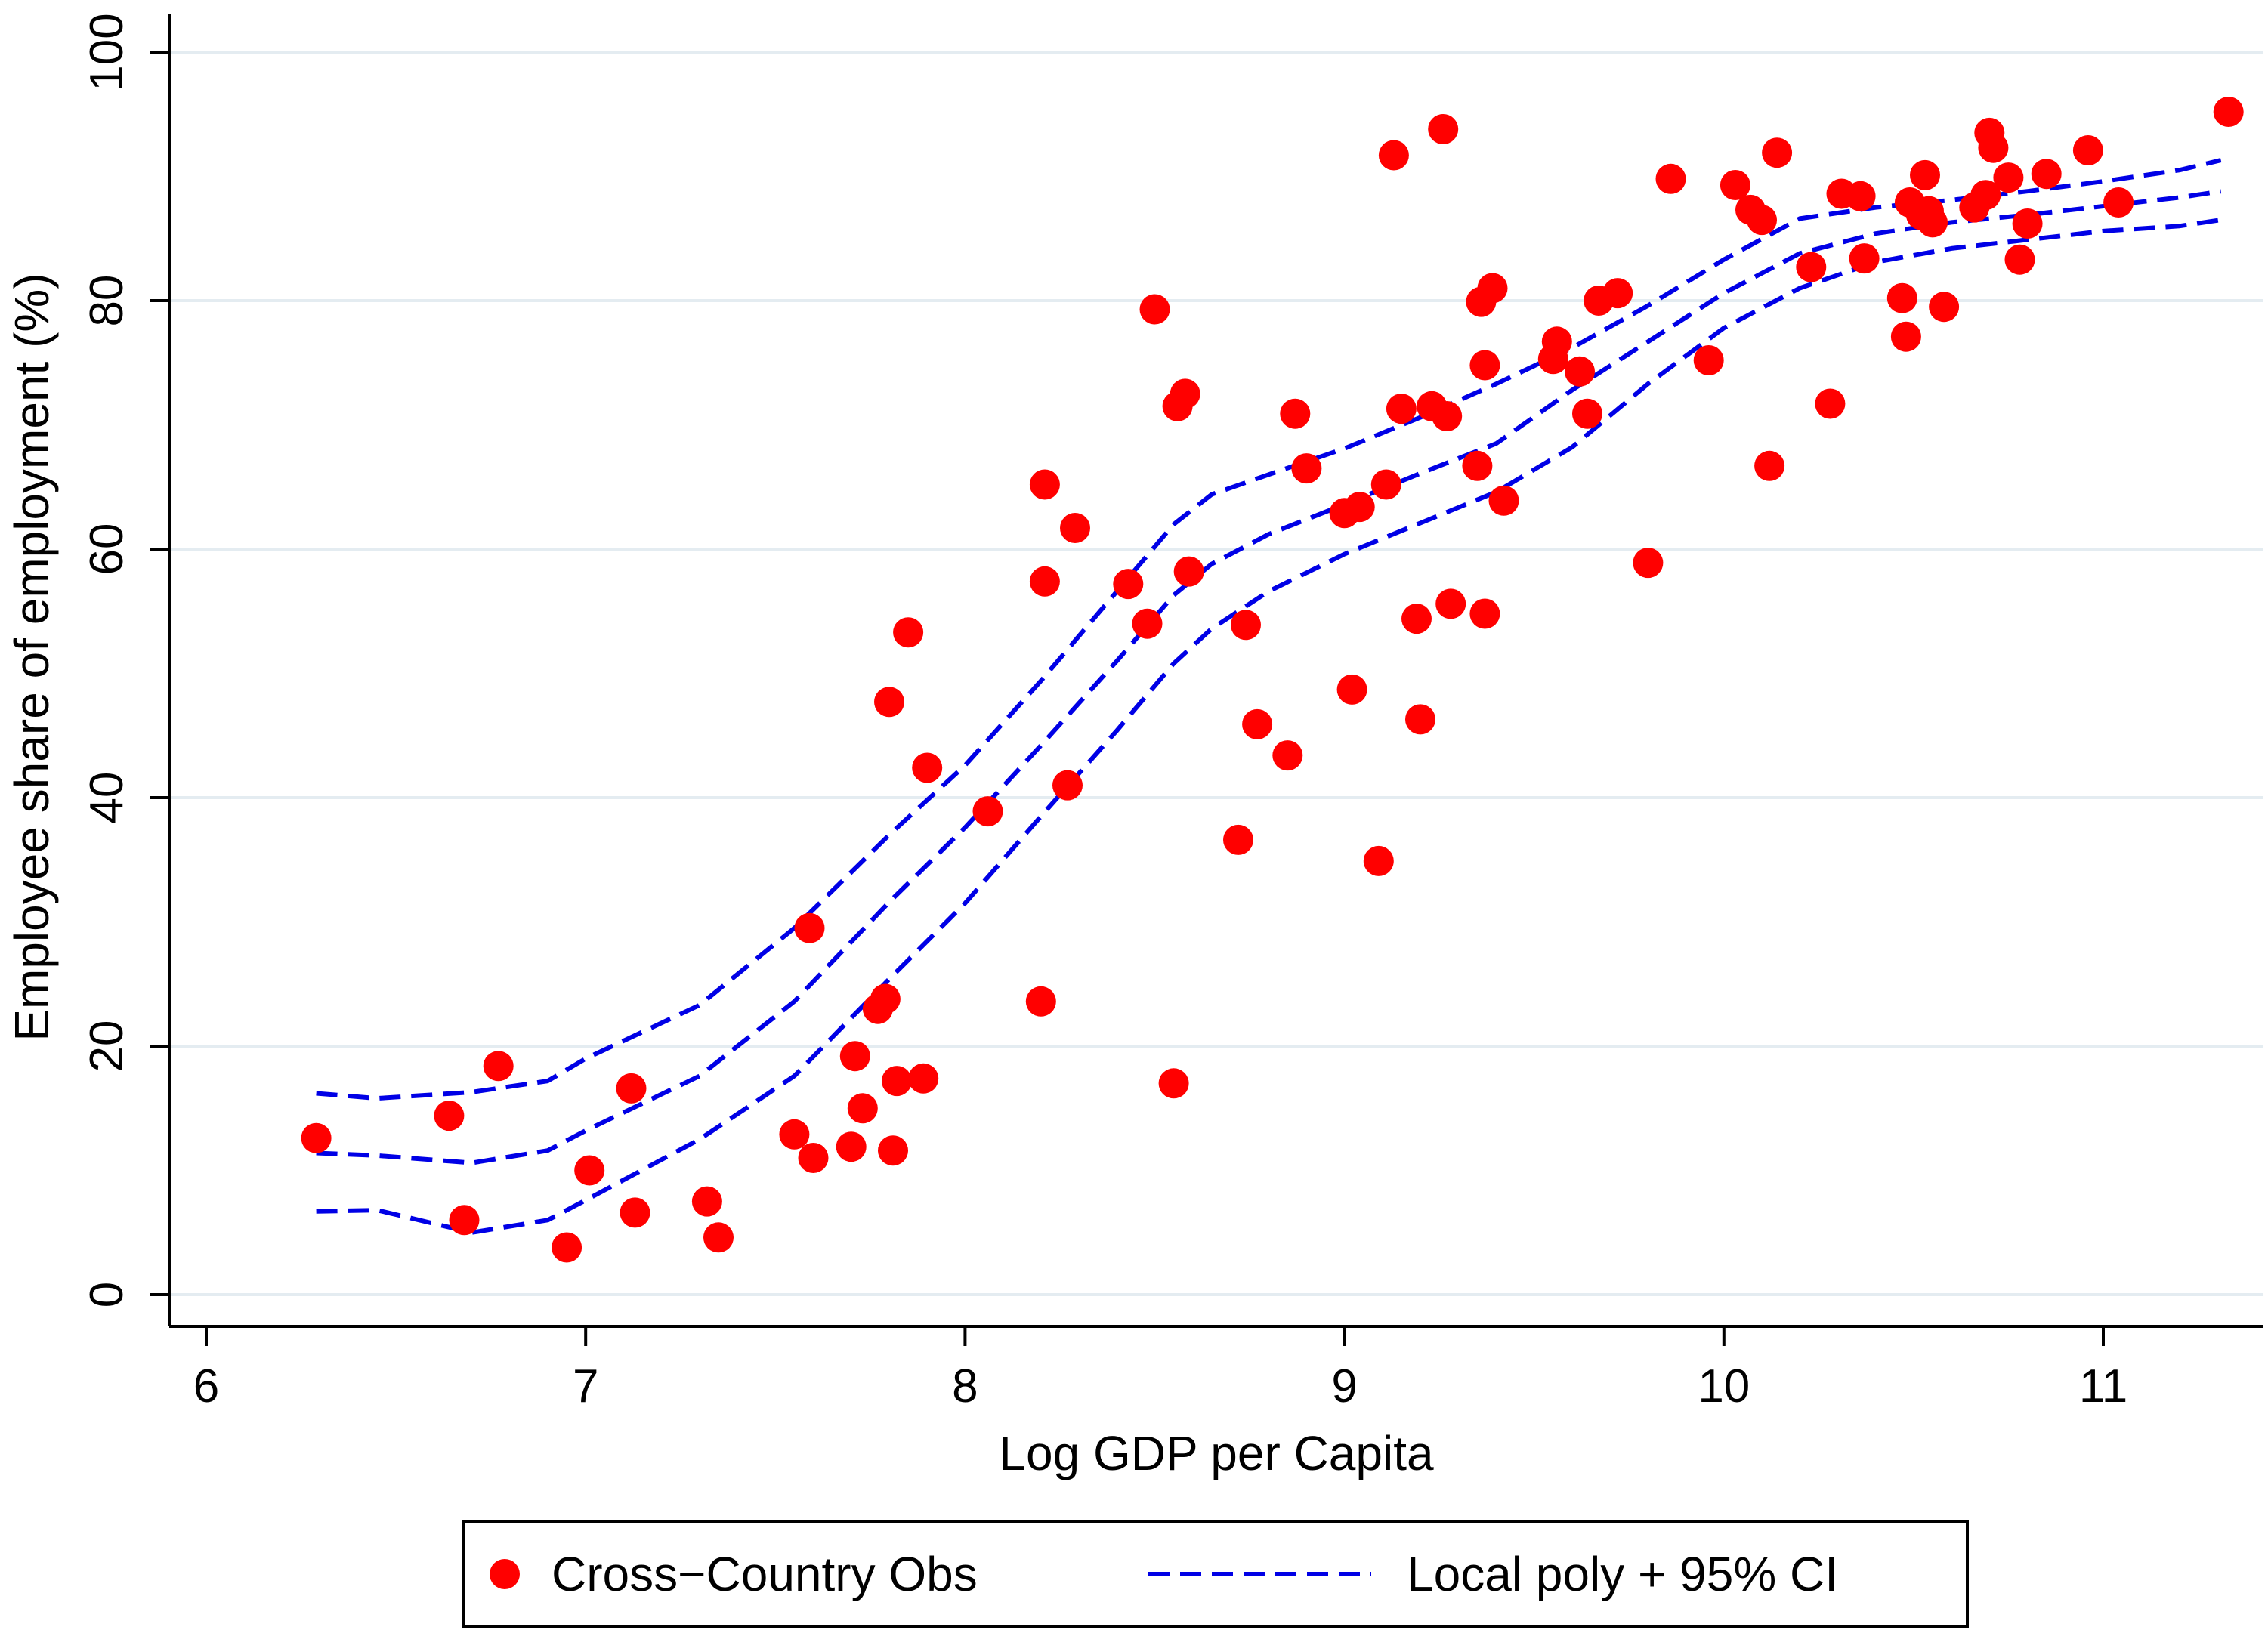  I want to click on y-tick-label: 80, so click(107, 301).